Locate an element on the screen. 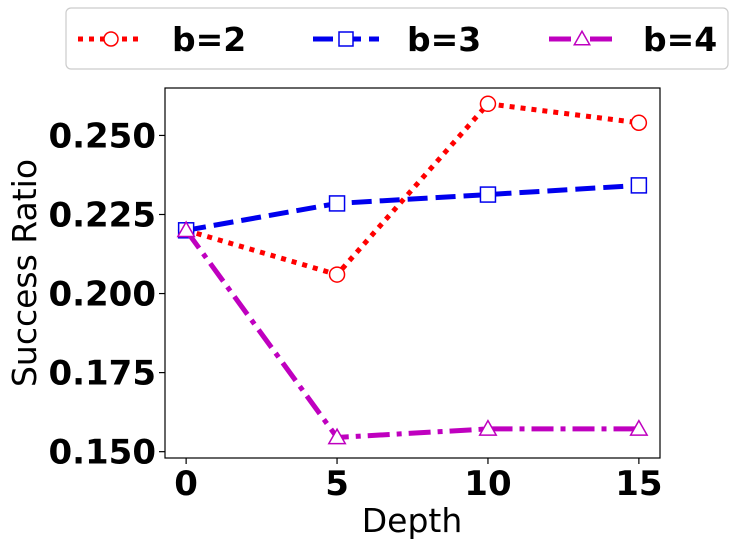 The image size is (739, 549). y-axis-label: Success Ratio is located at coordinates (24, 273).